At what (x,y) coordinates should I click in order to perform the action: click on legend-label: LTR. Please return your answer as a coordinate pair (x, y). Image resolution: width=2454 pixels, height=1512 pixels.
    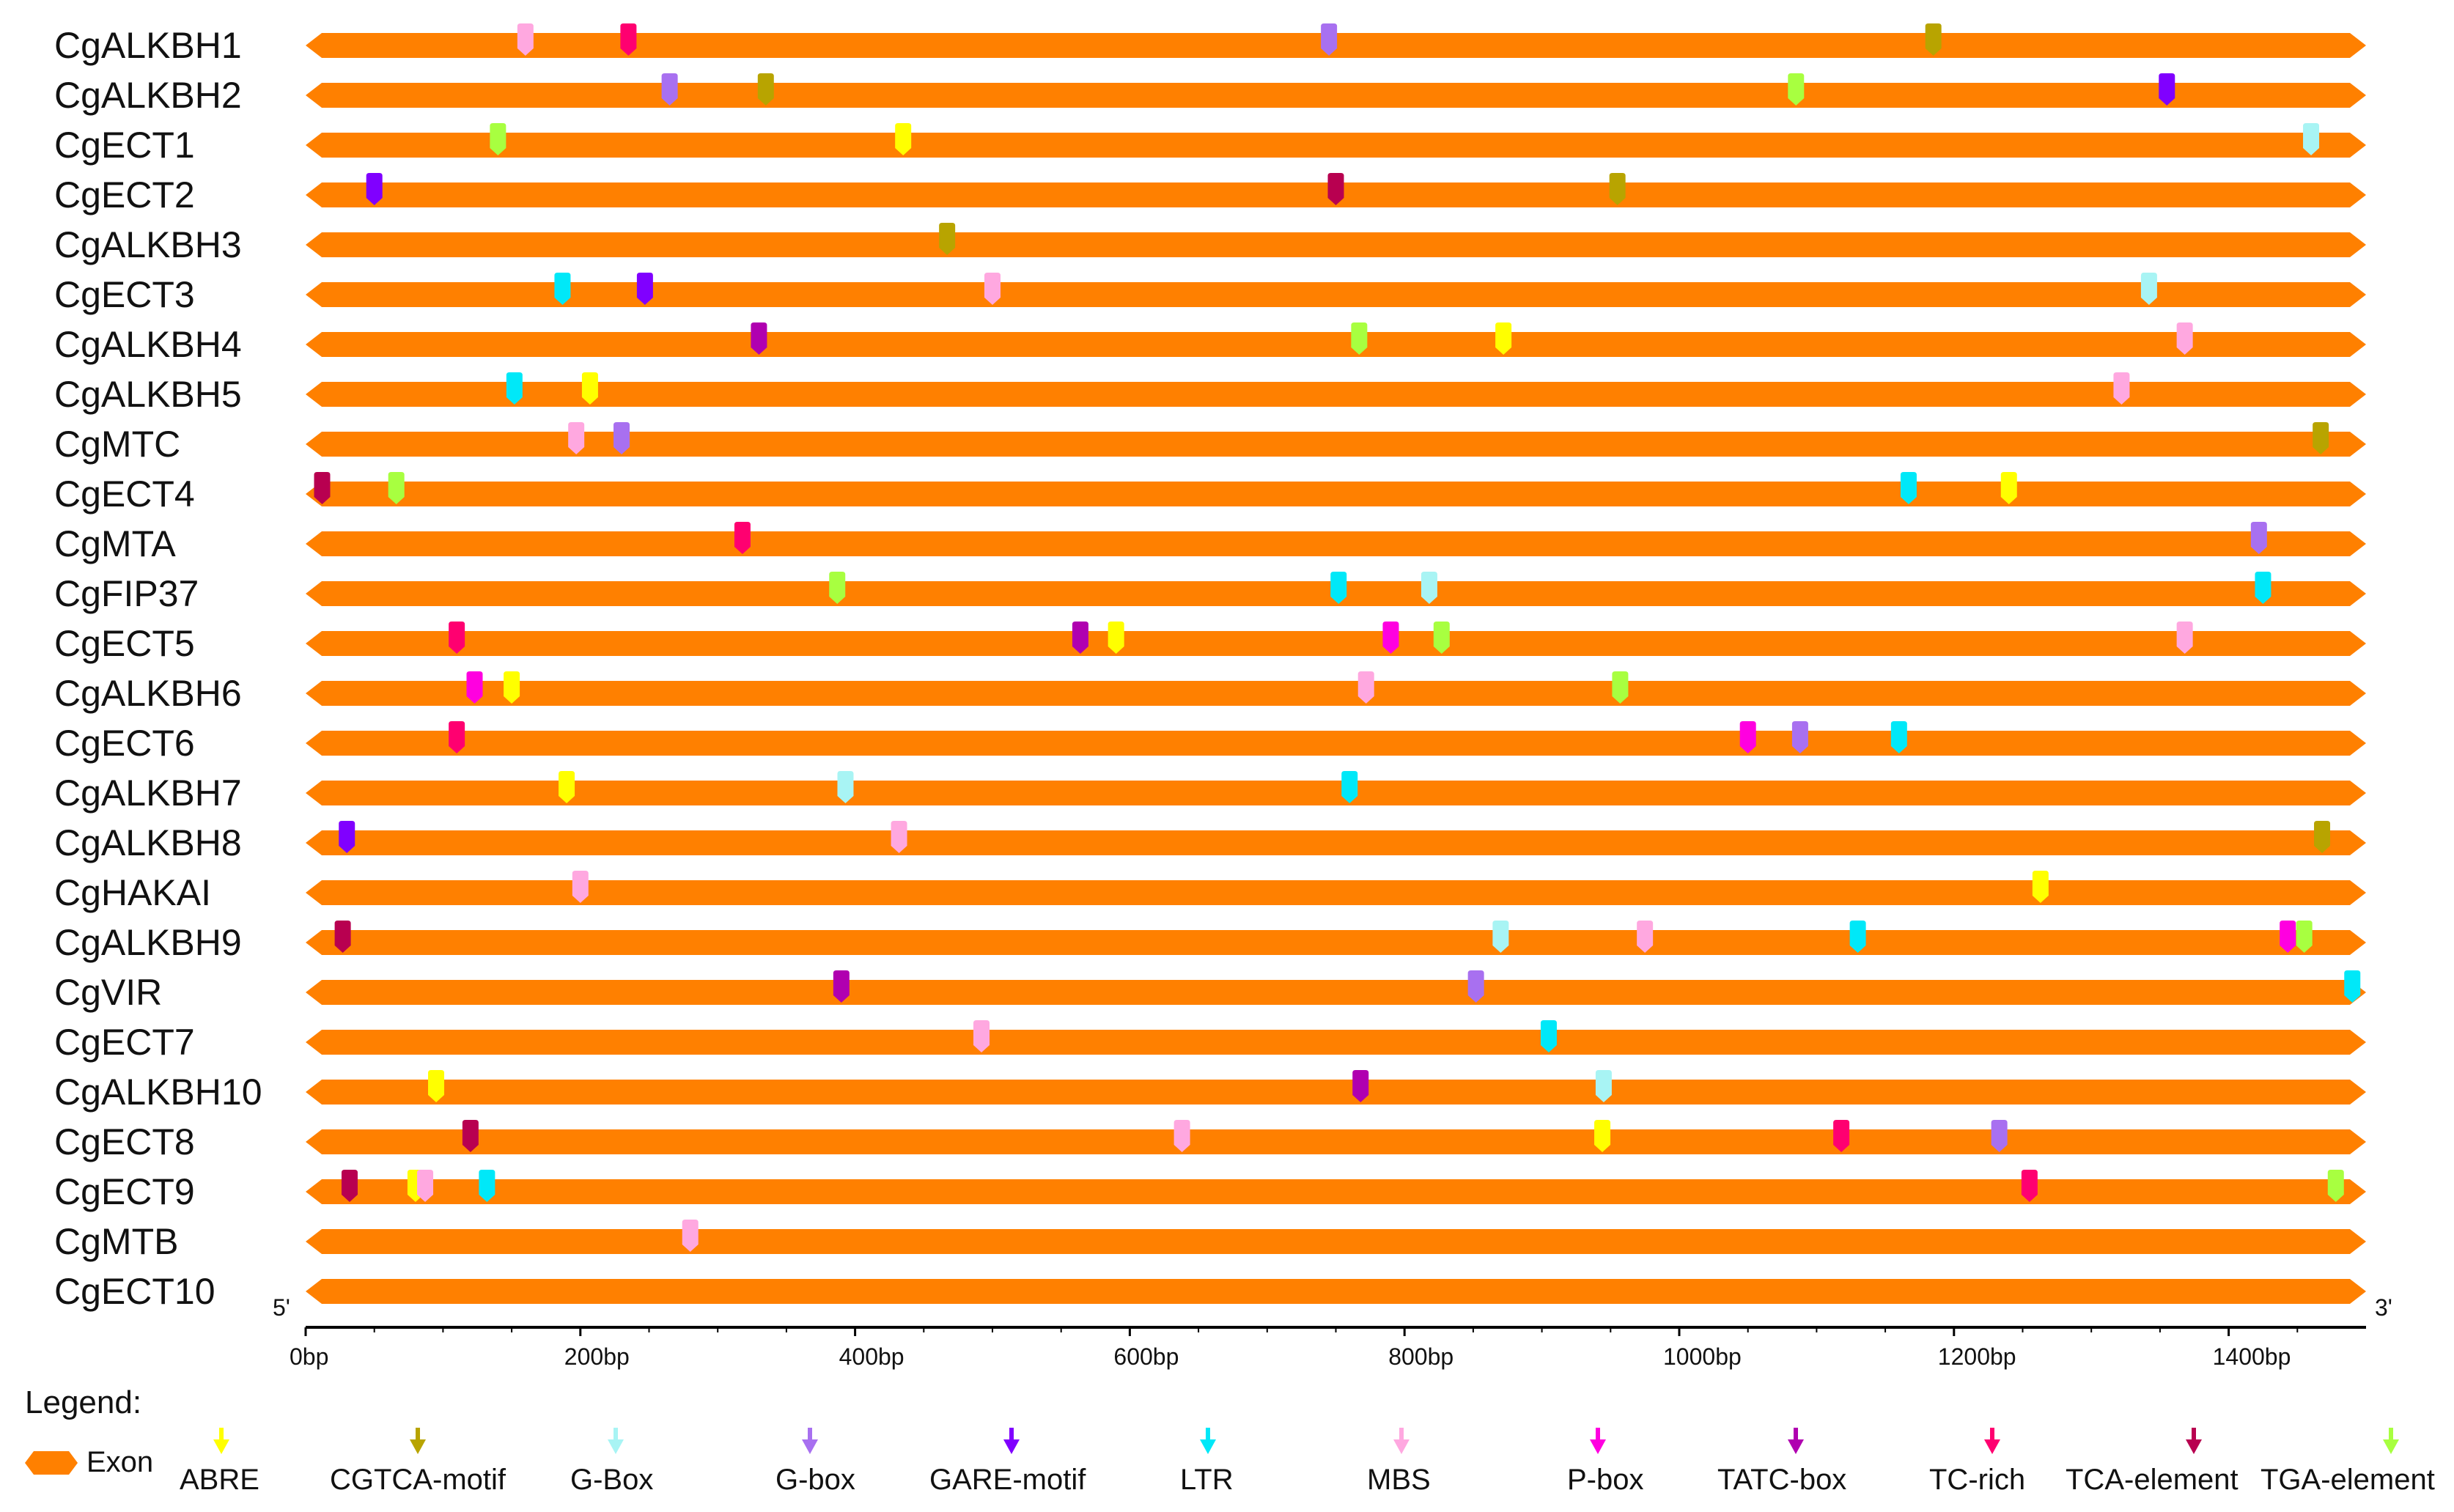
    Looking at the image, I should click on (1207, 1480).